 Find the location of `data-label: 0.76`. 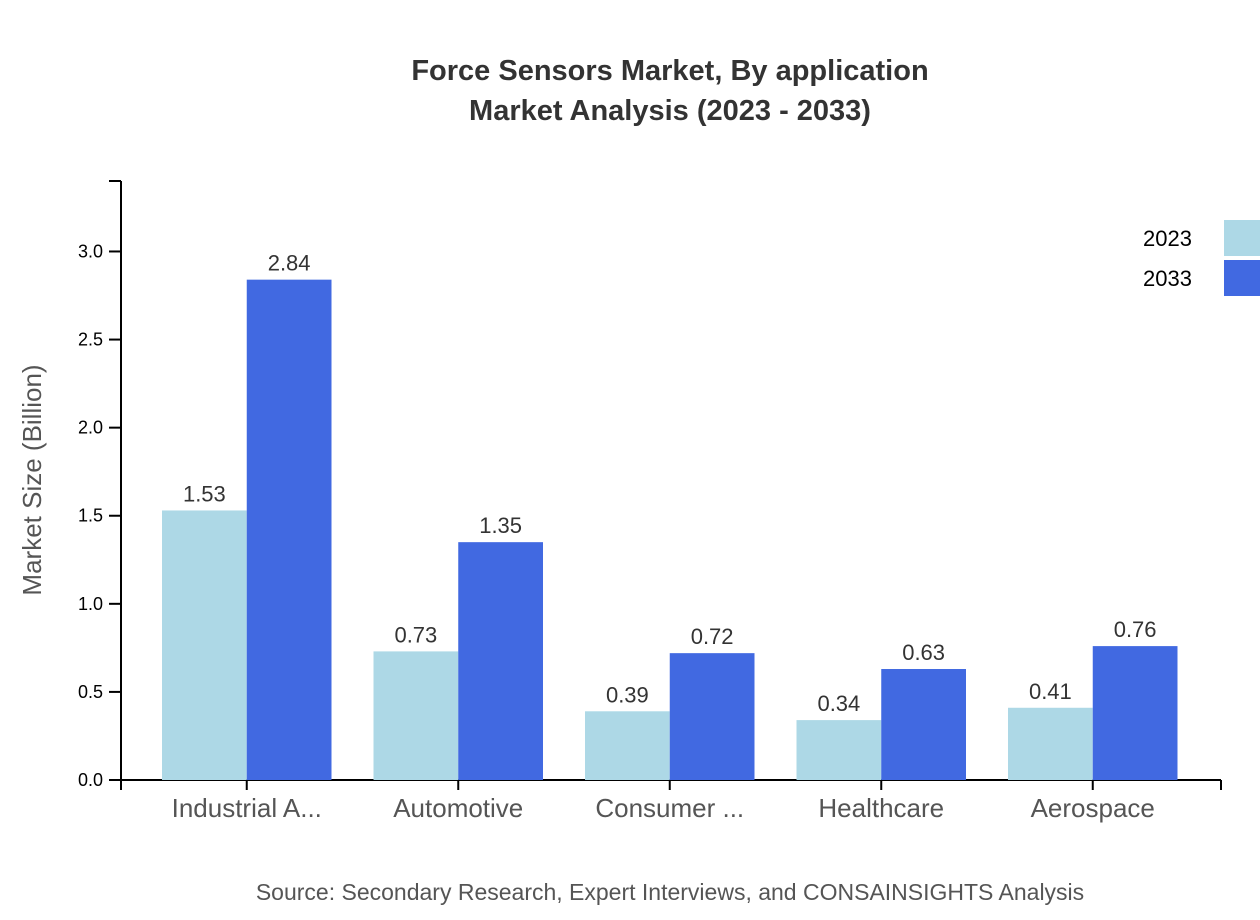

data-label: 0.76 is located at coordinates (1135, 629).